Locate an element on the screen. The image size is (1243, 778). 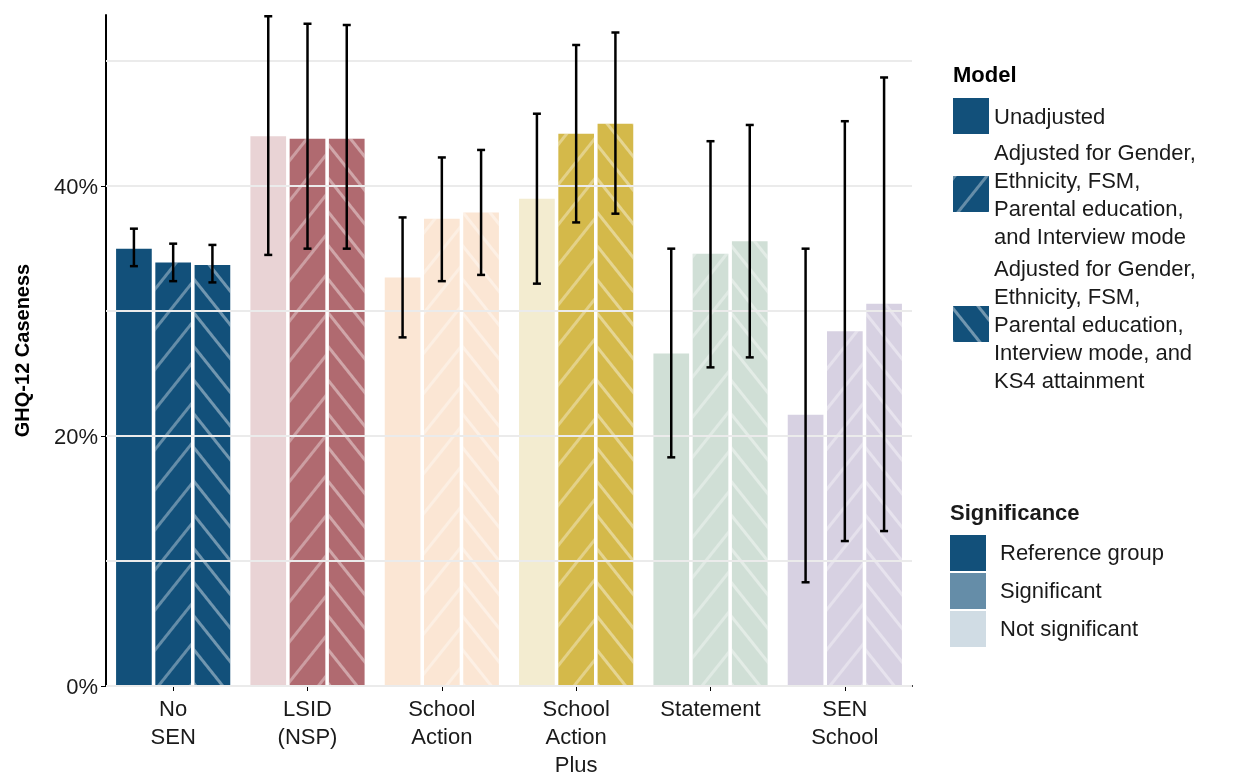
x-tick-label: LSID (NSP) is located at coordinates (307, 722).